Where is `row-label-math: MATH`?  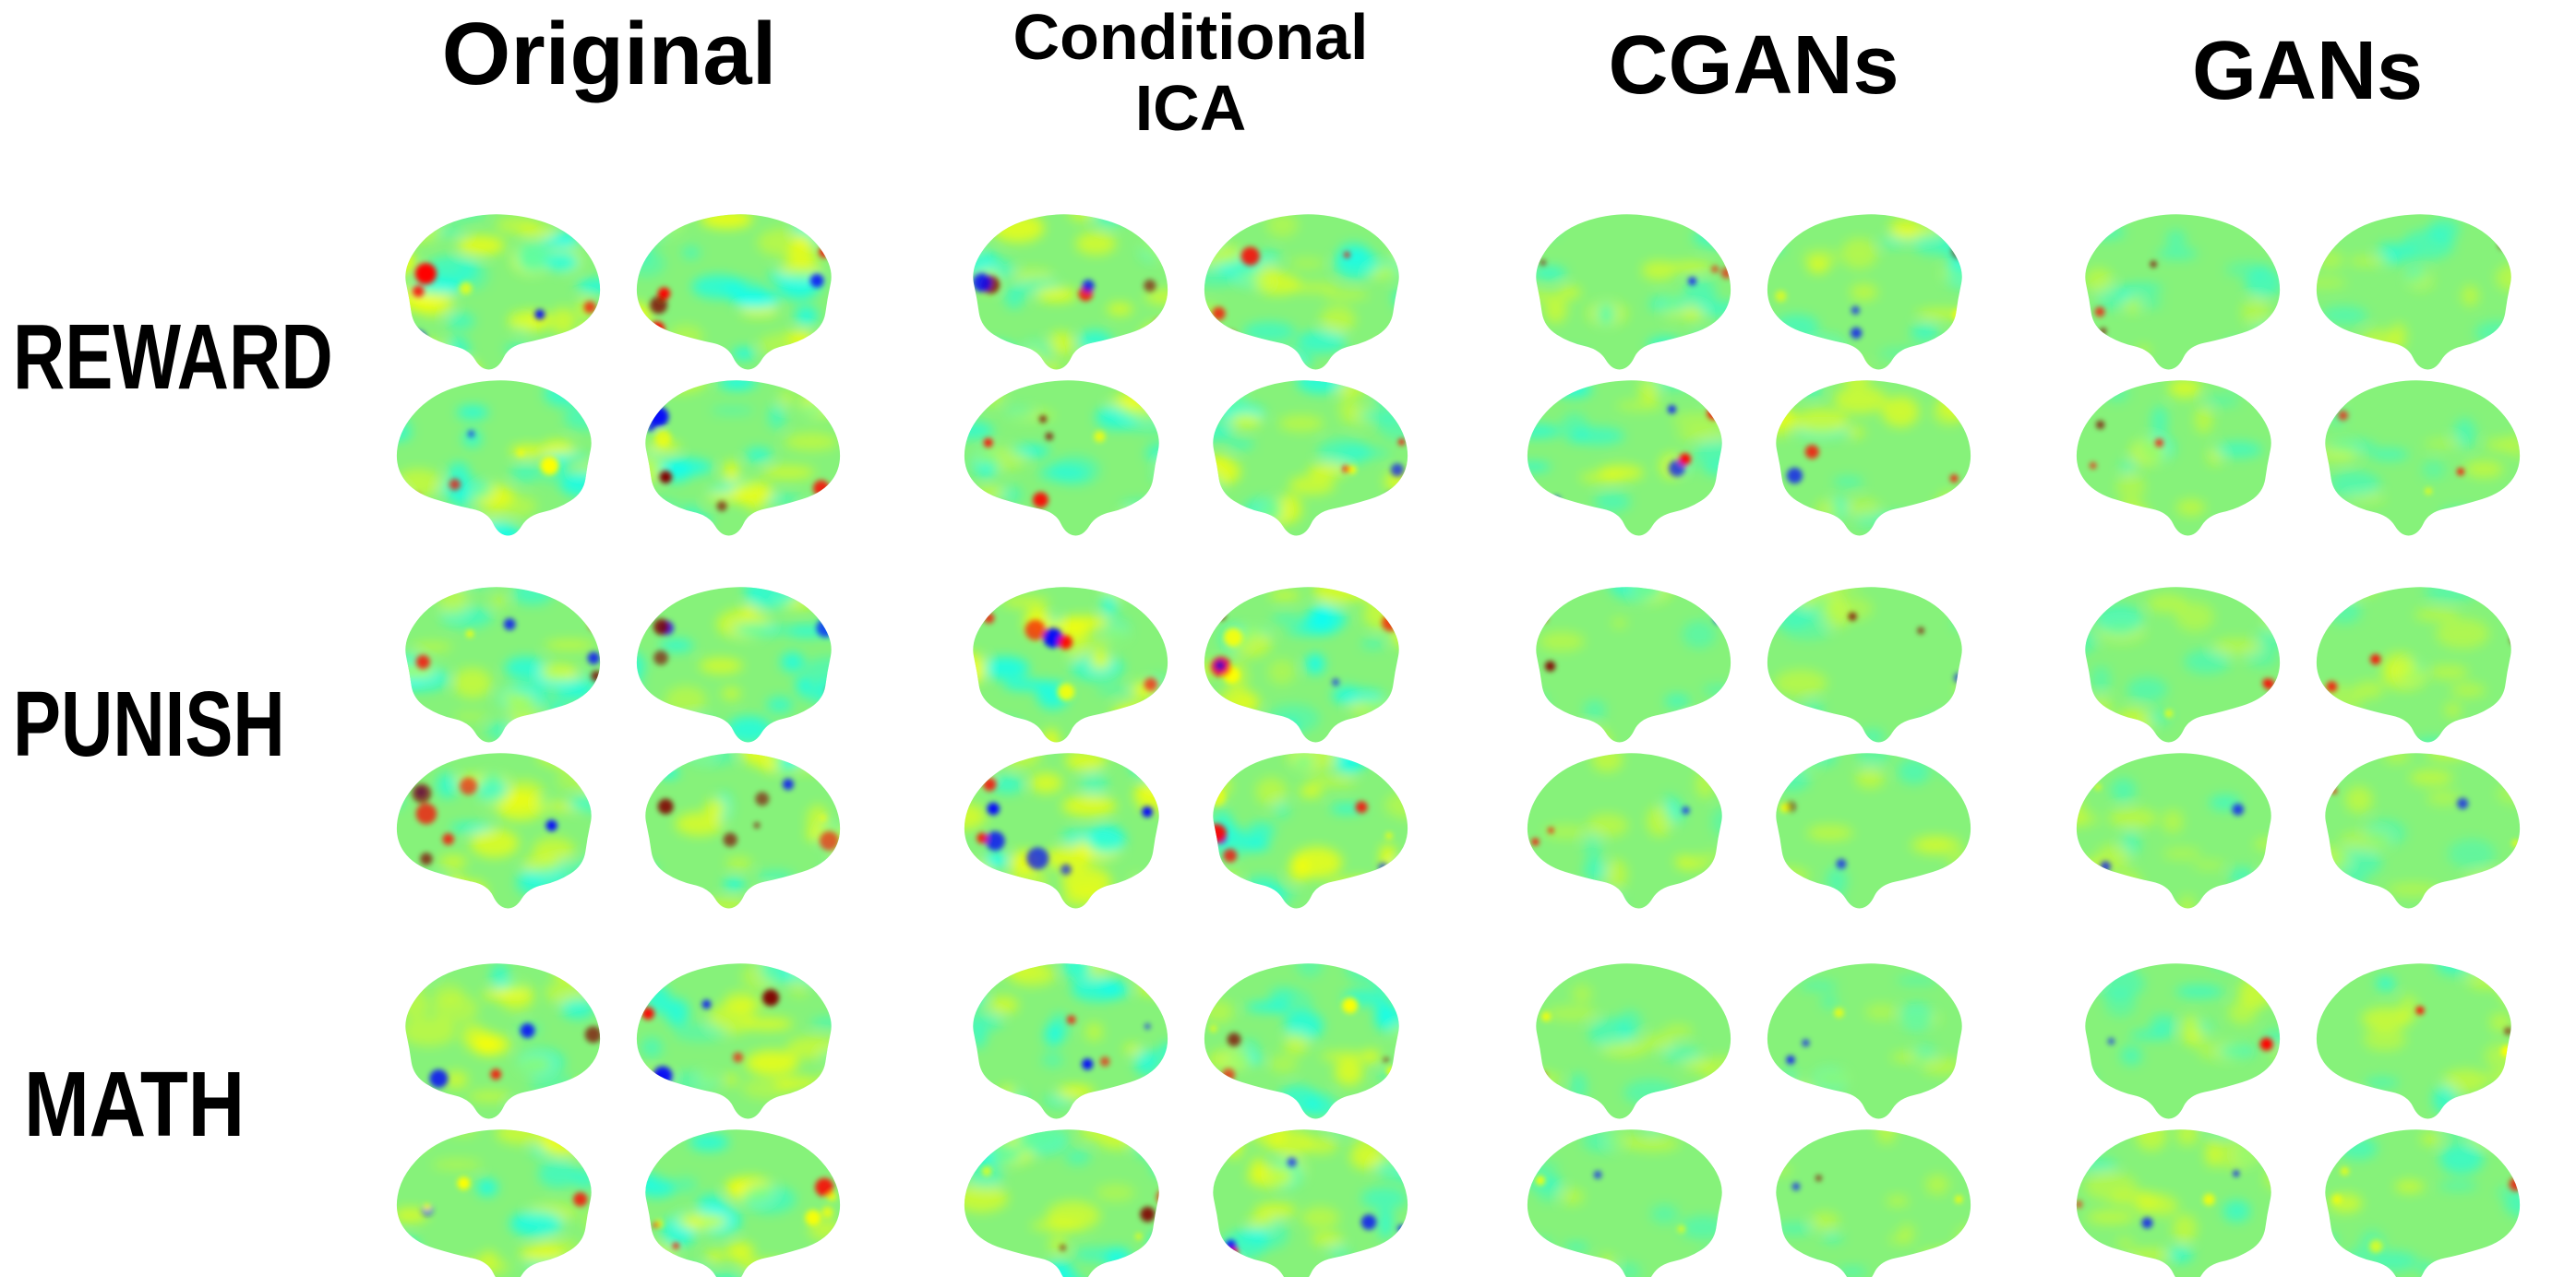 row-label-math: MATH is located at coordinates (135, 1104).